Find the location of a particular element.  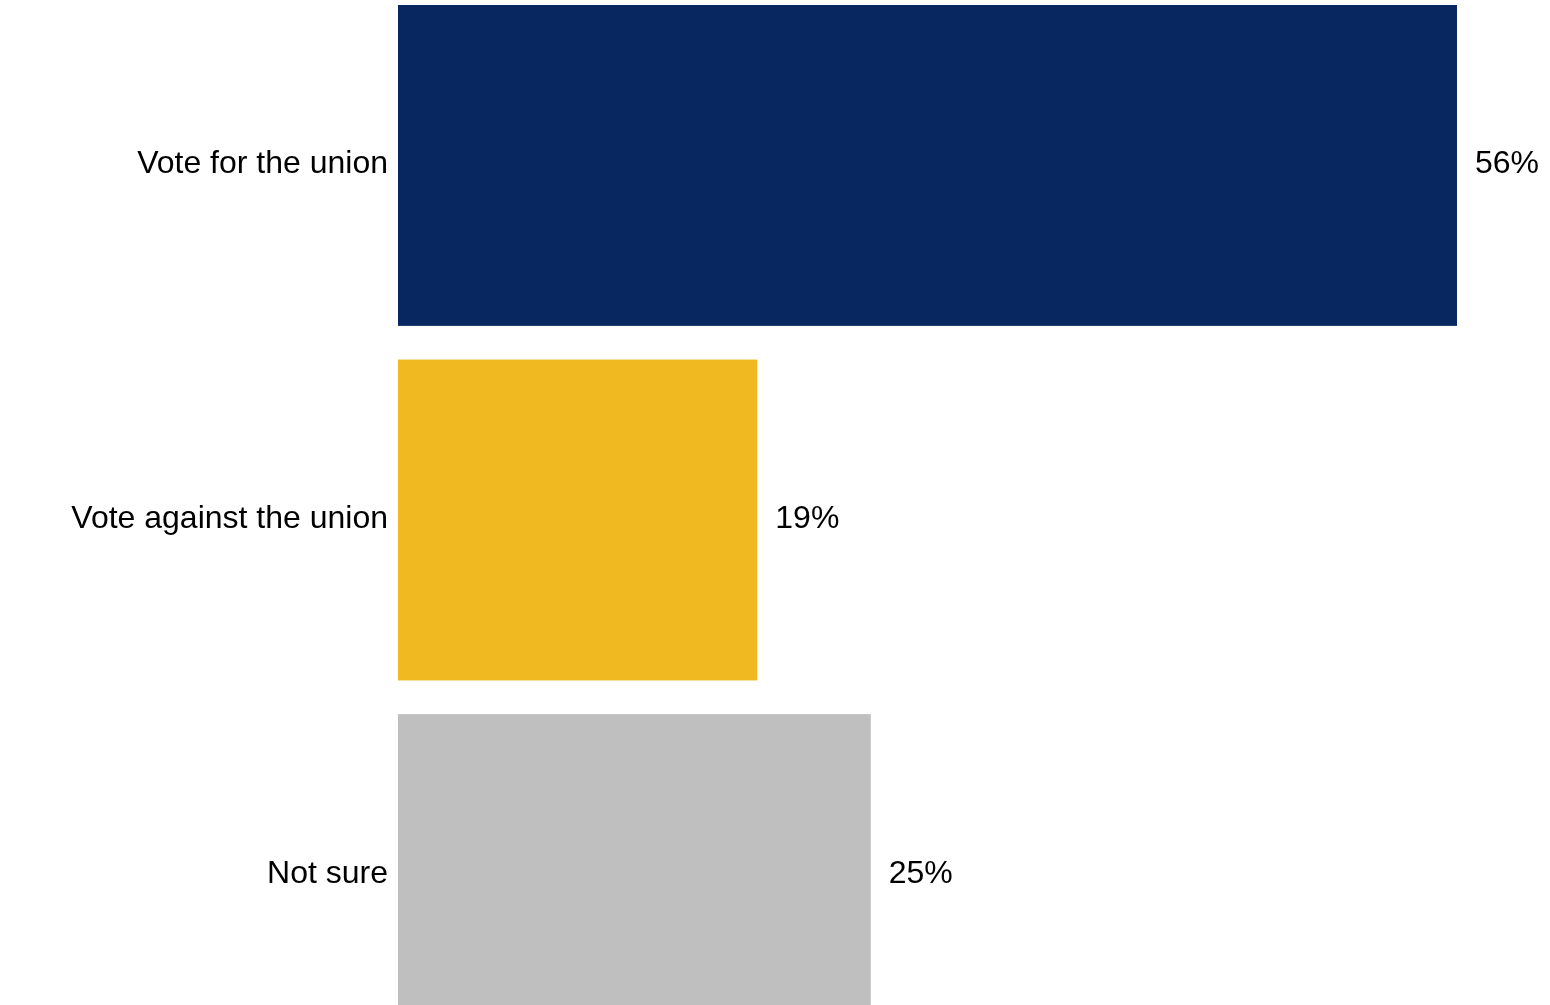

y-tick-label: Vote against the union is located at coordinates (229, 517).